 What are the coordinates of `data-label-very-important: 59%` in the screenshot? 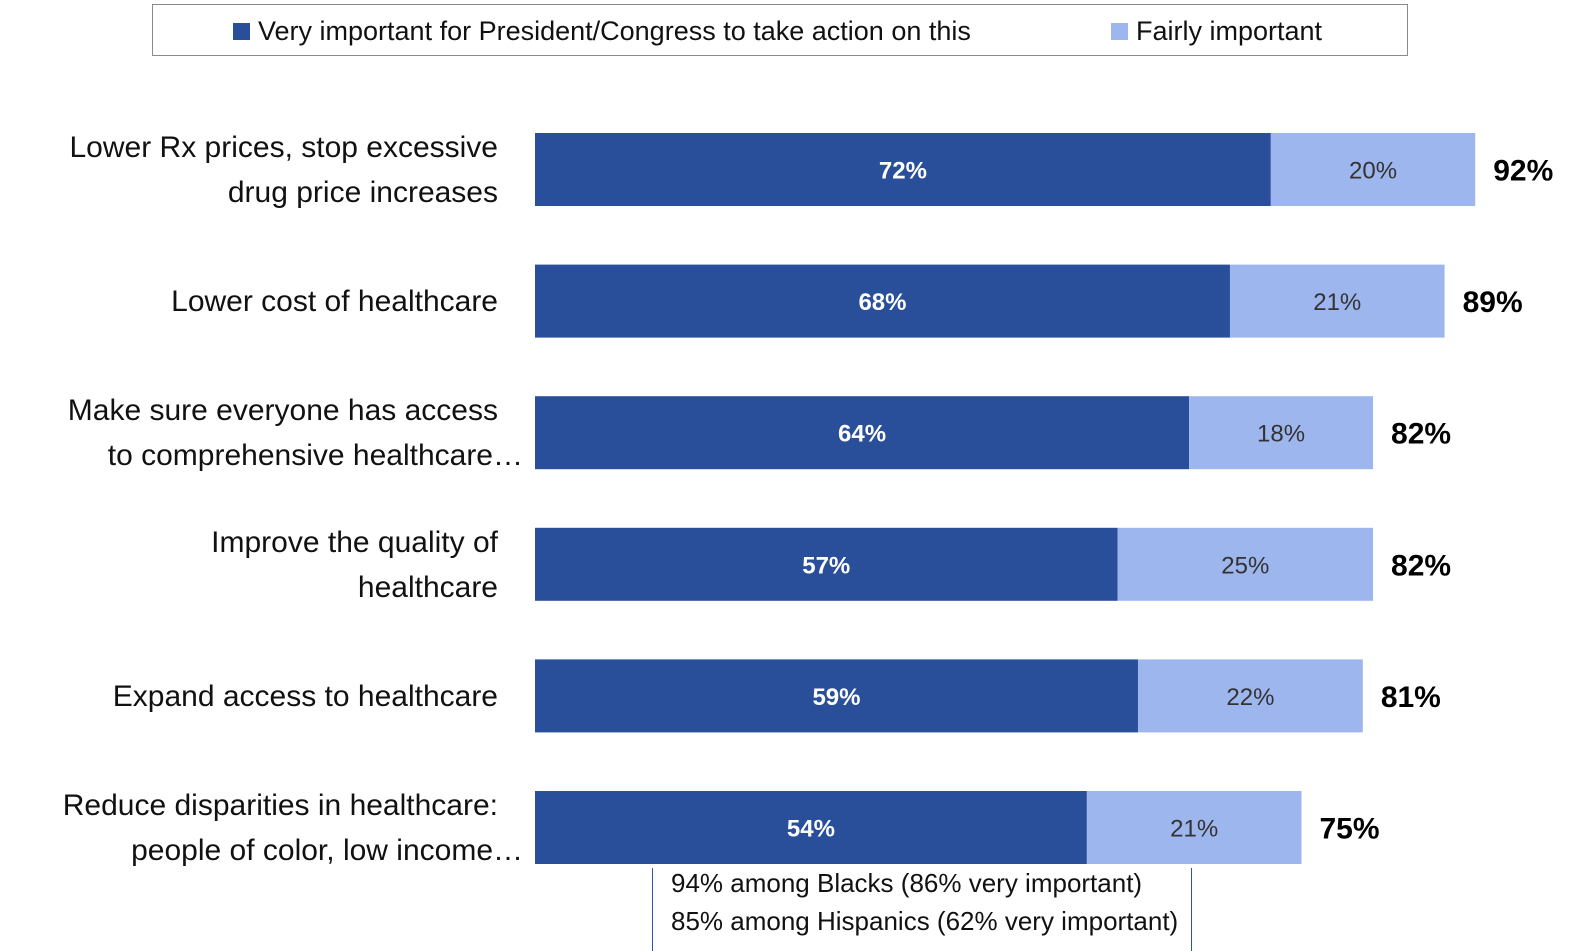 It's located at (836, 697).